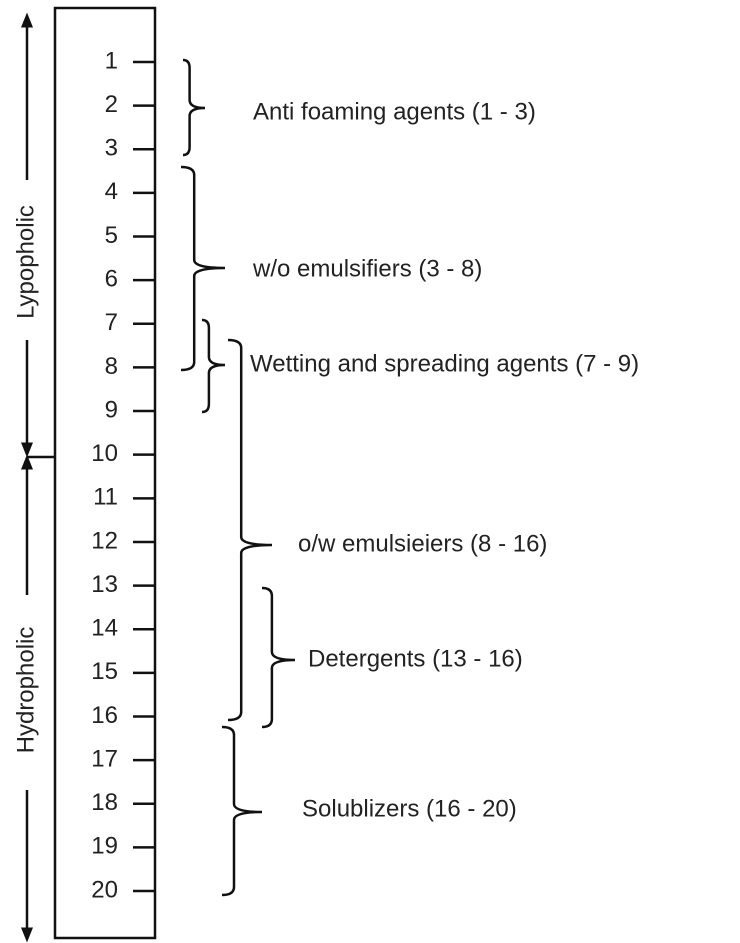  I want to click on range-label: Wetting and spreading agents (7 - 9), so click(444, 363).